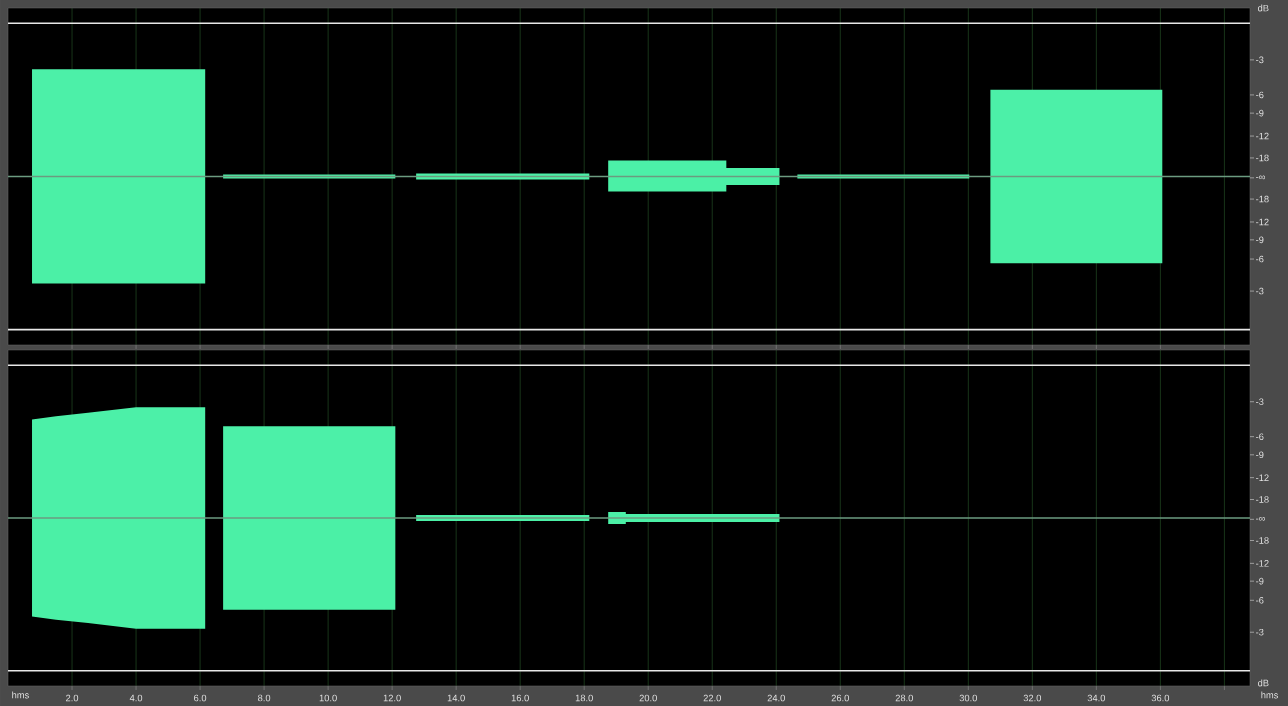  I want to click on text: hms, so click(1270, 695).